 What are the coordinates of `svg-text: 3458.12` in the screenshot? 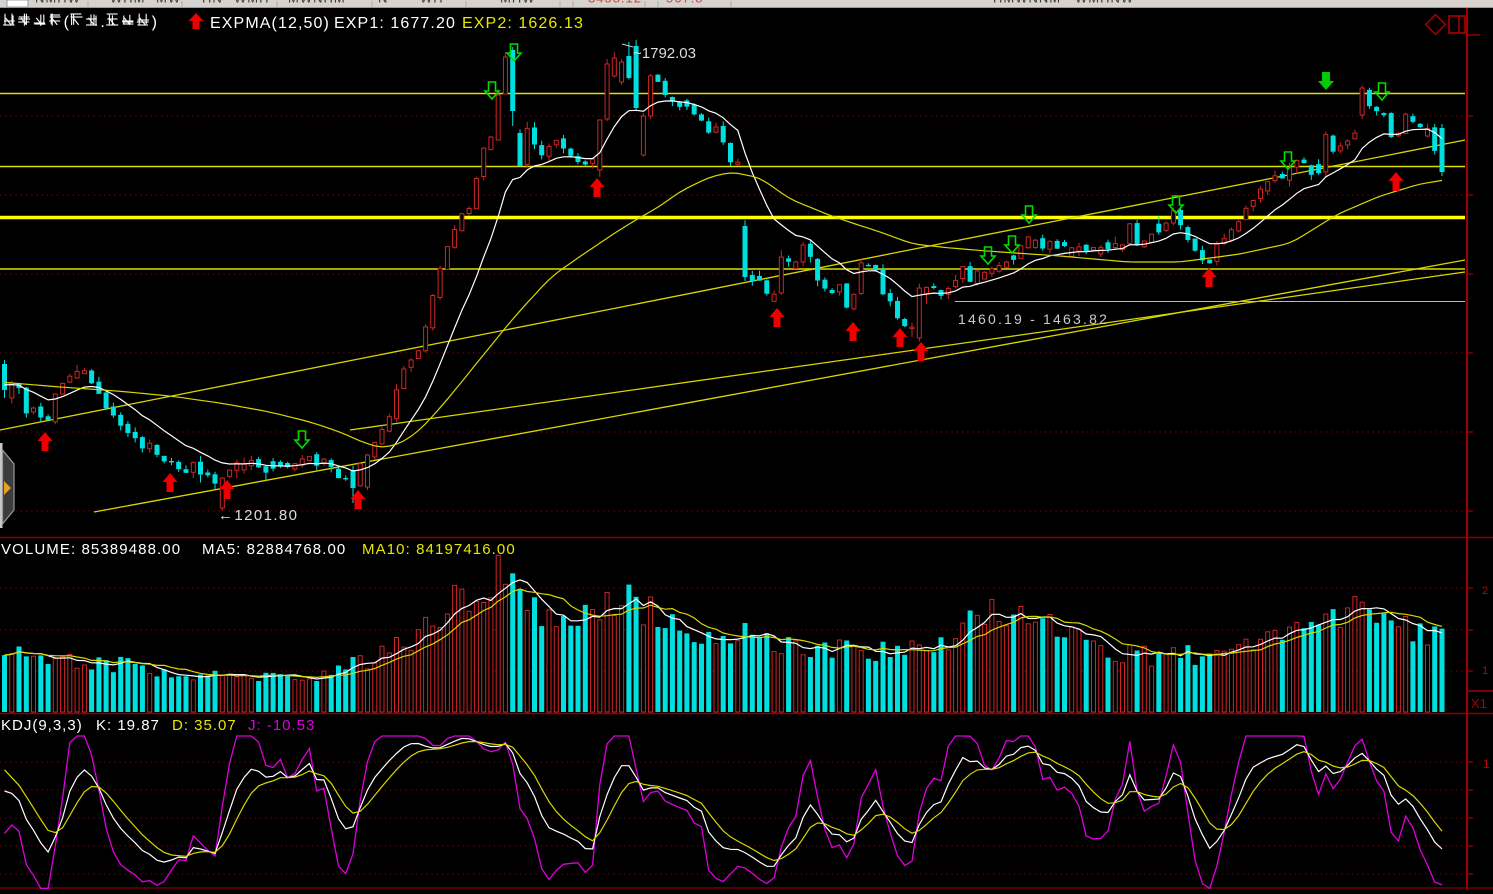 It's located at (615, 3).